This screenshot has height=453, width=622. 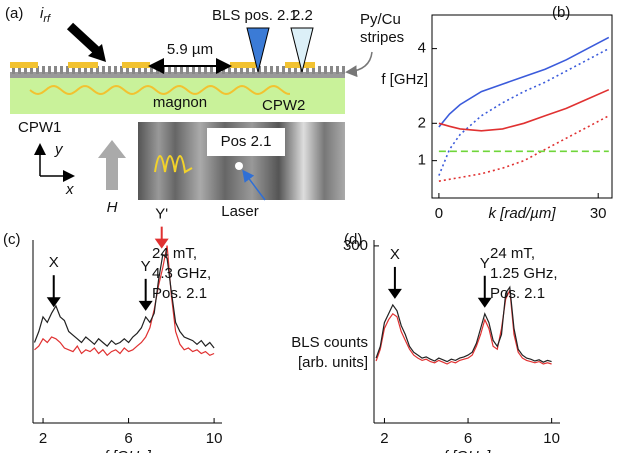 I want to click on magnon: magnon, so click(x=180, y=102).